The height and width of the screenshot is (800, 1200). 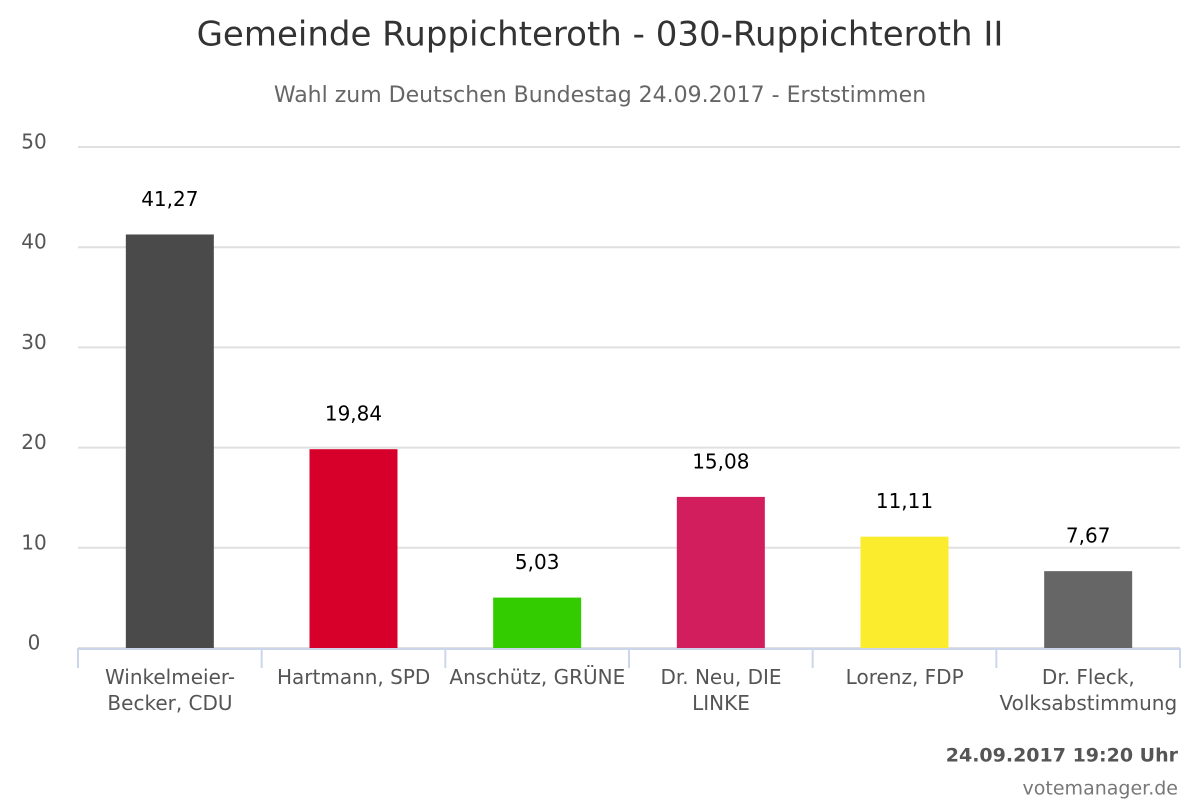 I want to click on data-label: 5,03, so click(x=537, y=562).